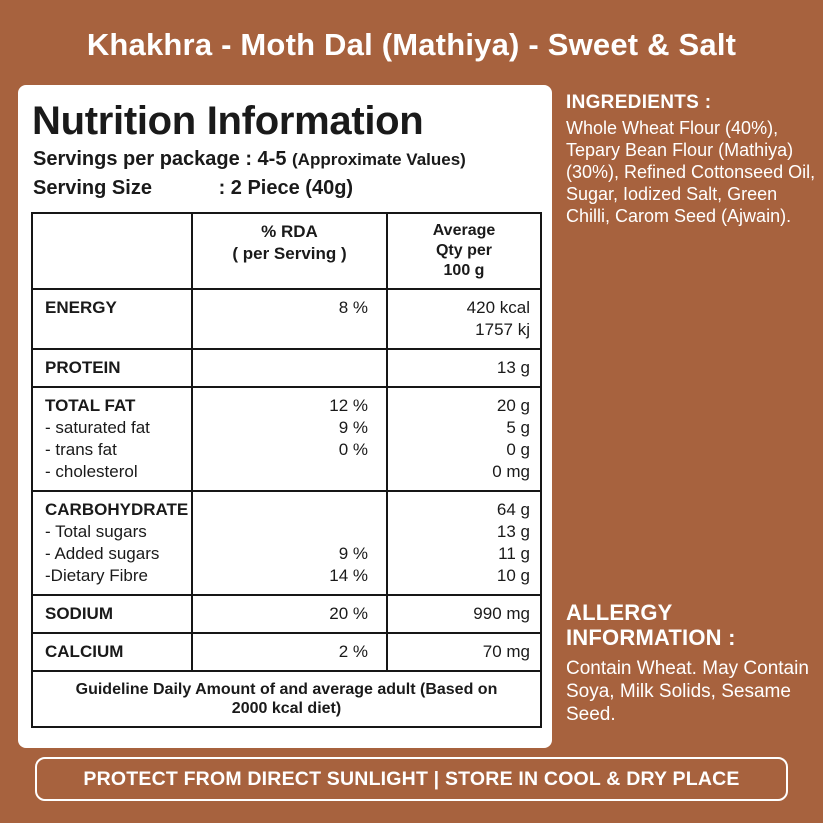 This screenshot has width=823, height=823. Describe the element at coordinates (464, 439) in the screenshot. I see `fat-qty-cell: 20 g 5 g 0 g 0 mg` at that location.